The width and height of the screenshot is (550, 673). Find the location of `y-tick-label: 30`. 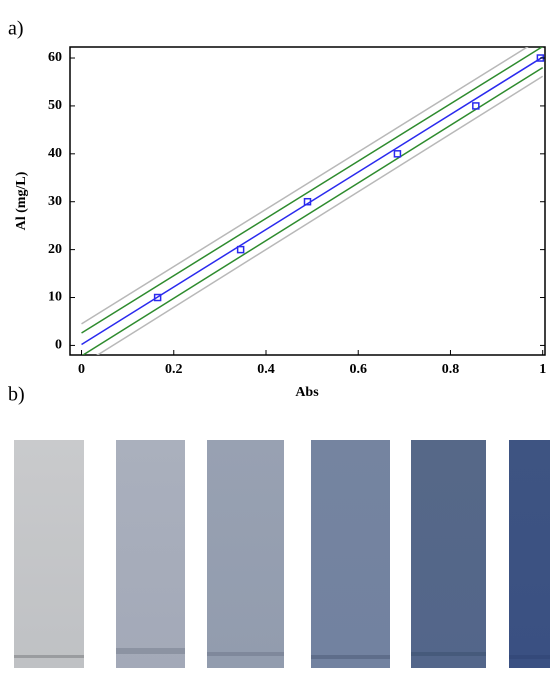

y-tick-label: 30 is located at coordinates (55, 201).